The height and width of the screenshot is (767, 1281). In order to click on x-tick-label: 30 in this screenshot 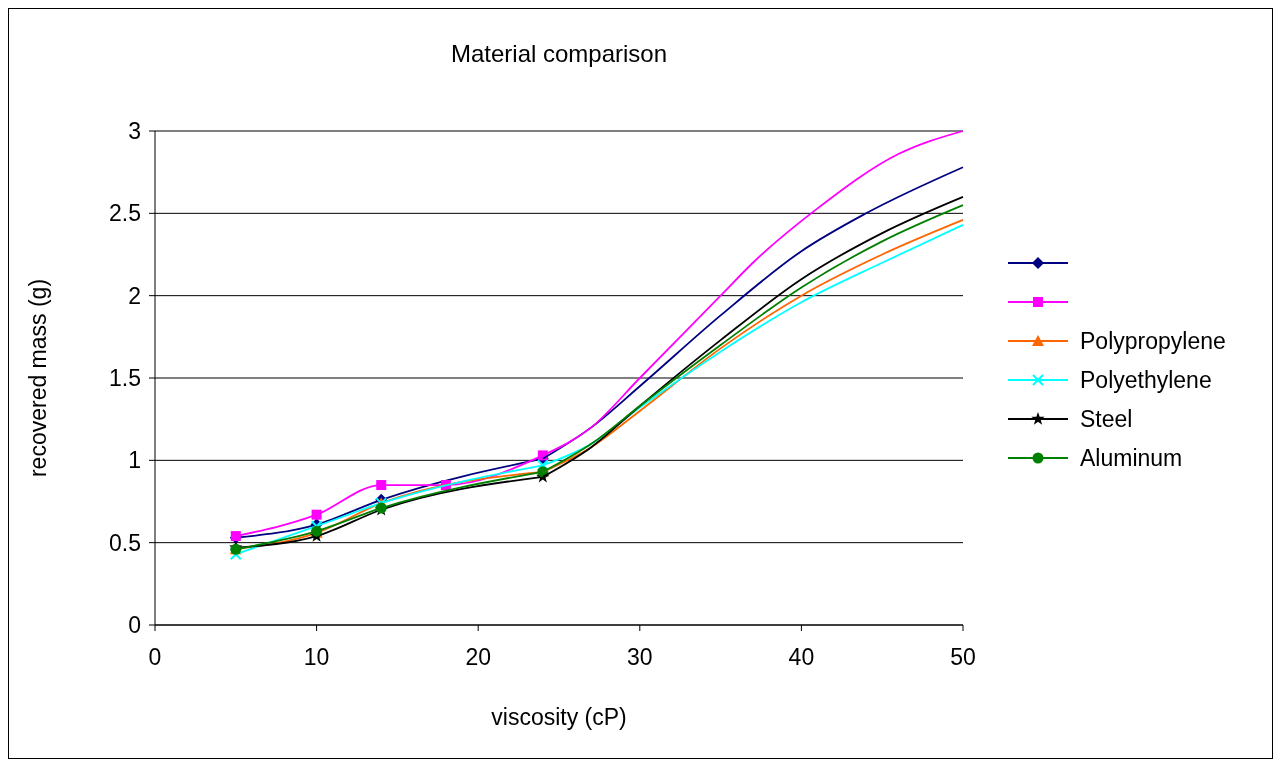, I will do `click(640, 657)`.